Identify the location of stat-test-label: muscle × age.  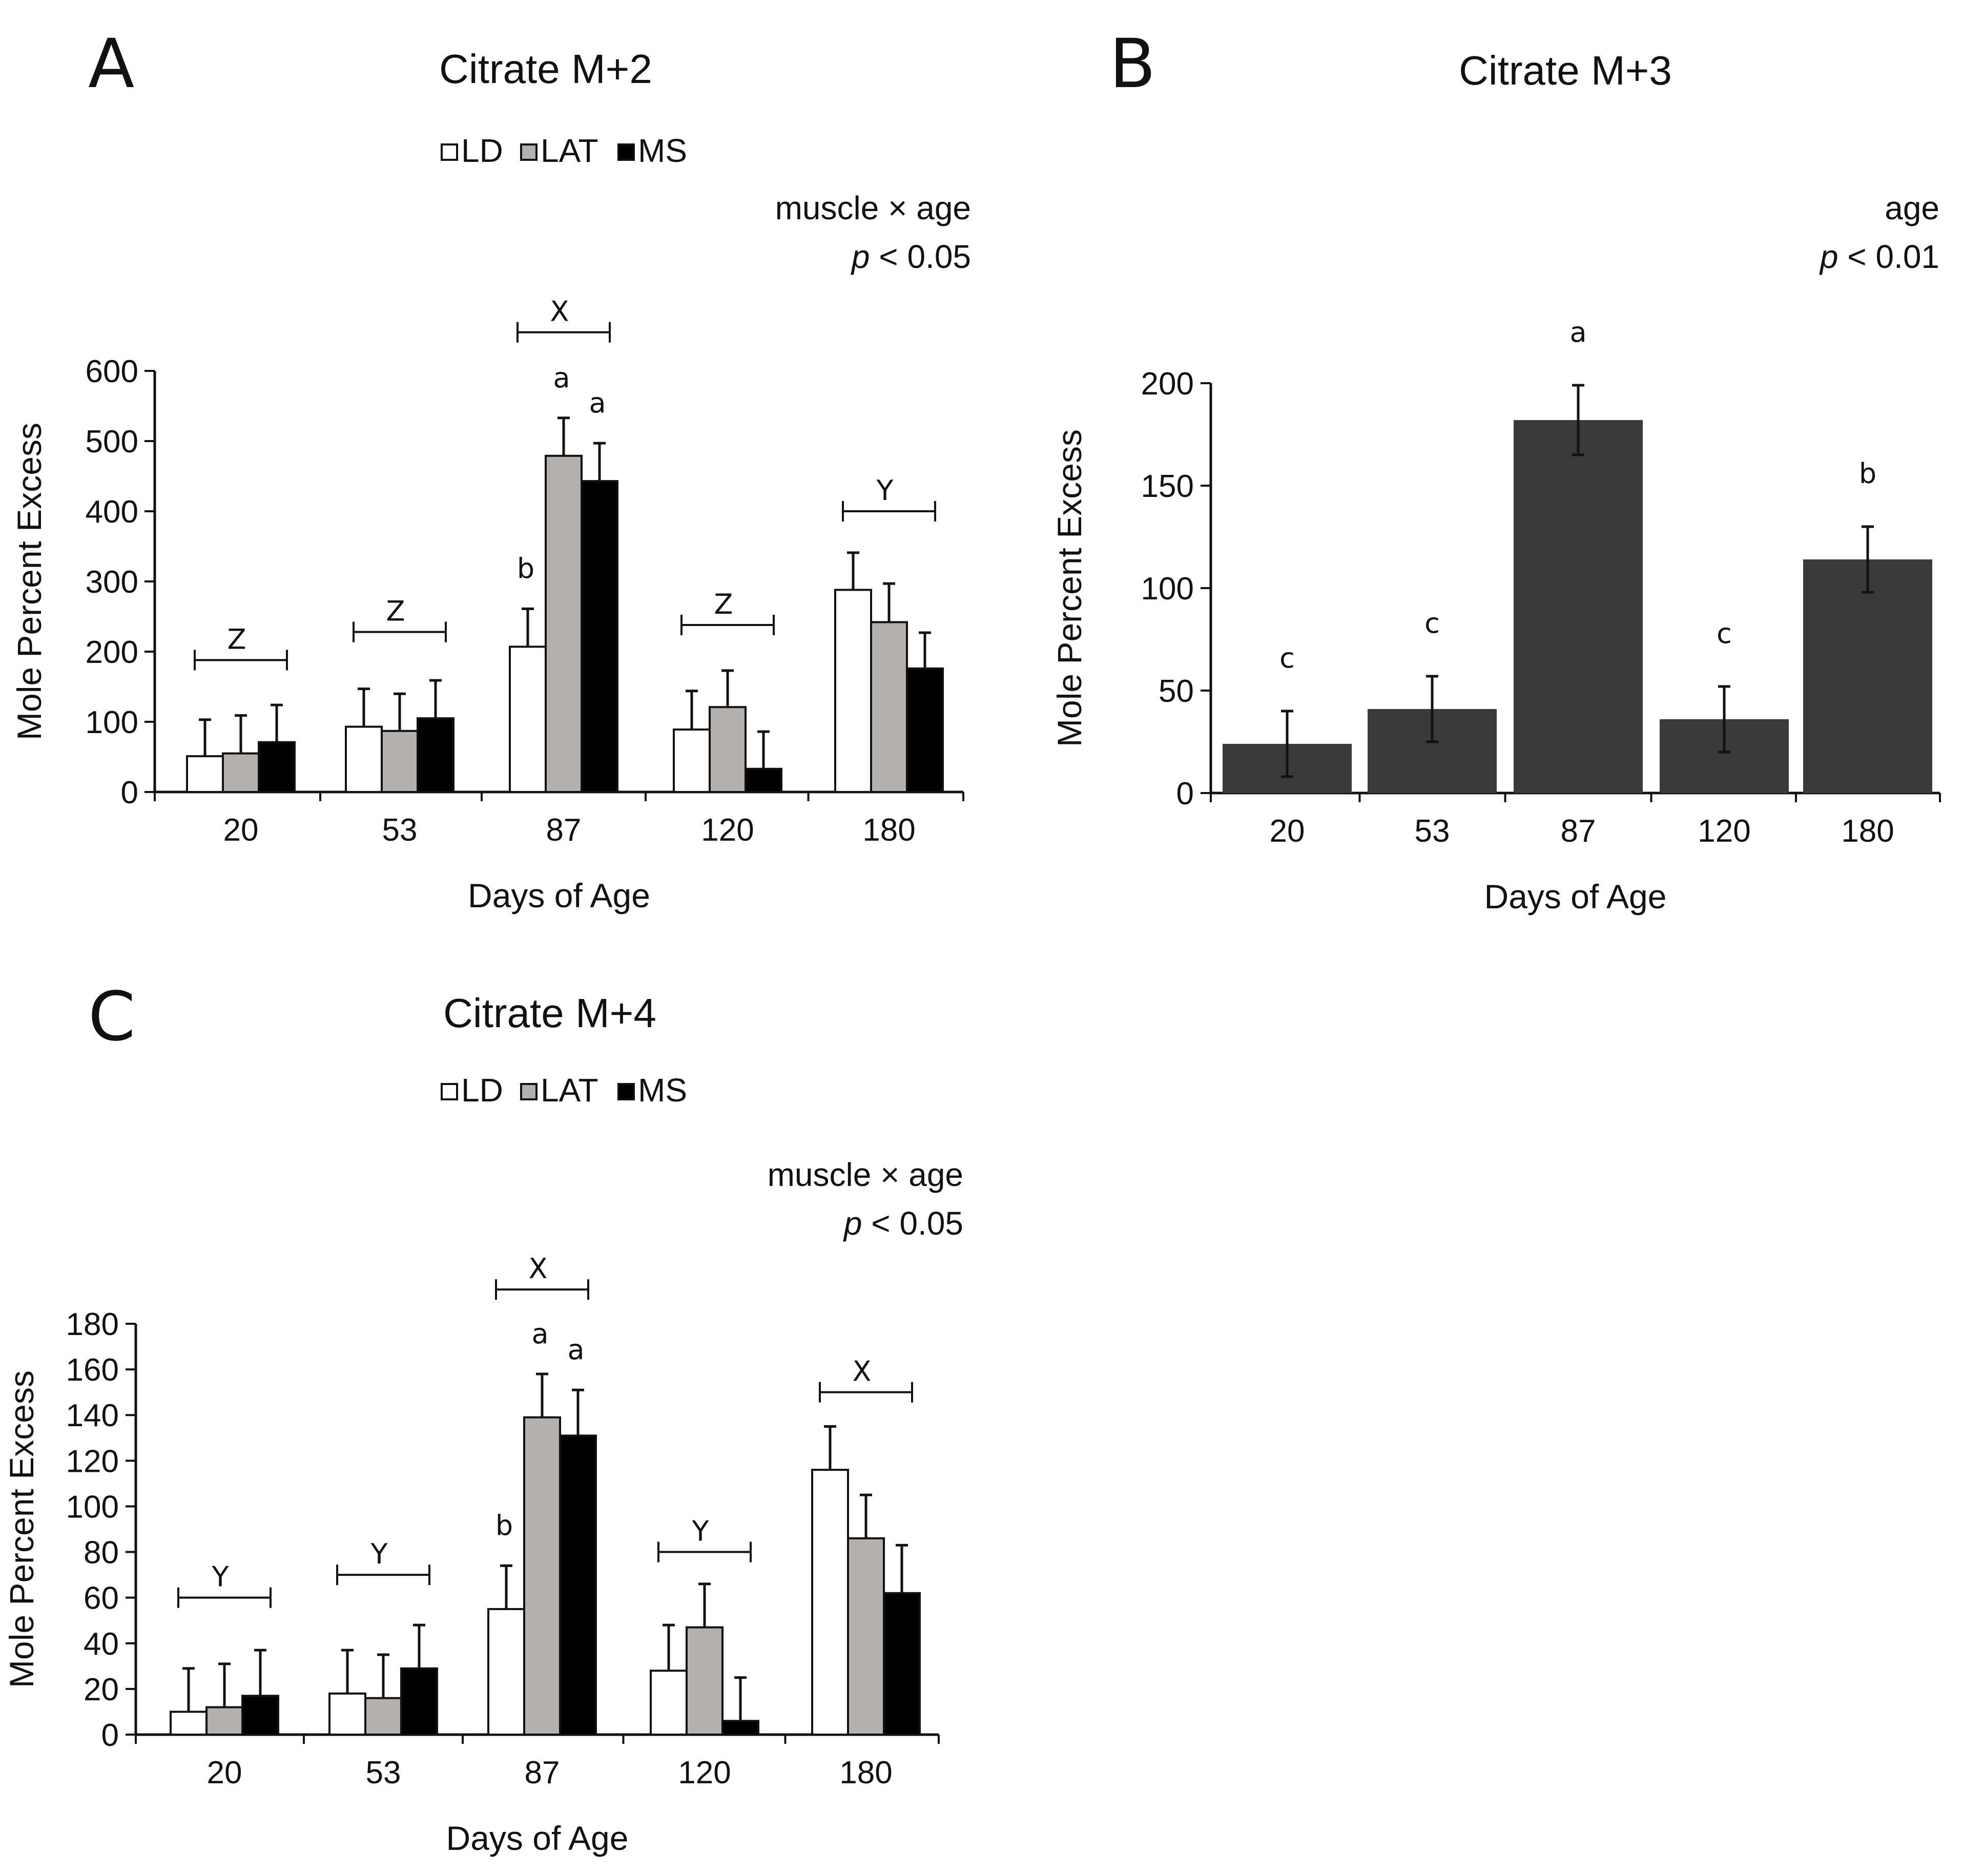
(865, 1174).